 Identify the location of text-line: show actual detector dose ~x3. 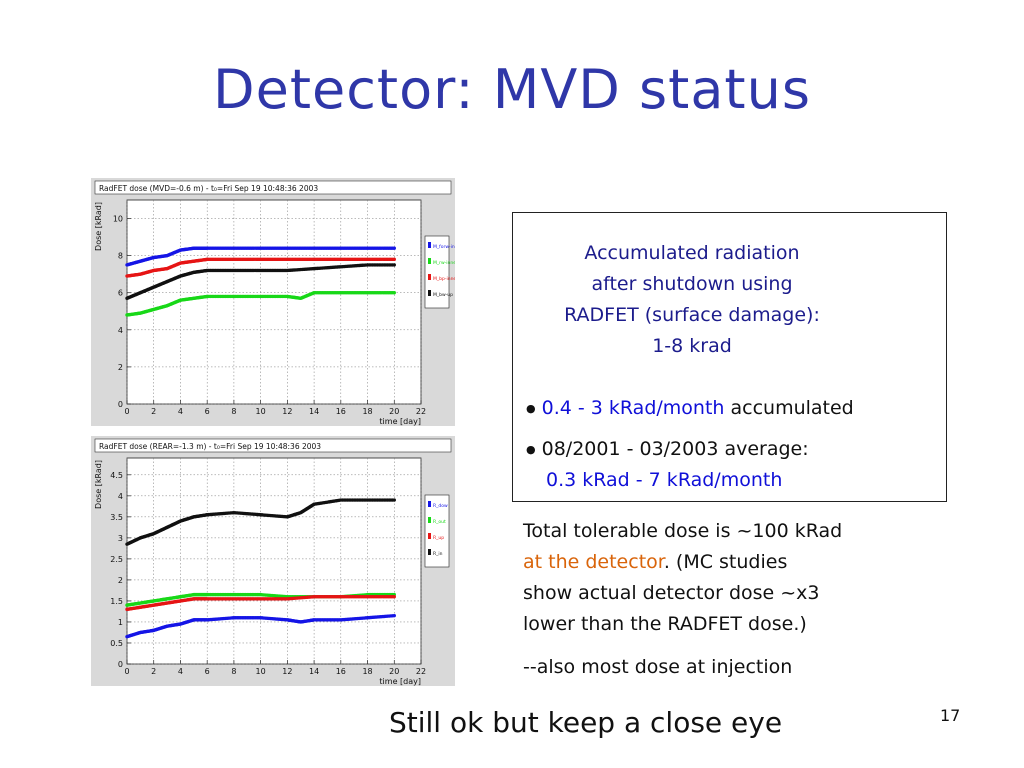
(671, 593).